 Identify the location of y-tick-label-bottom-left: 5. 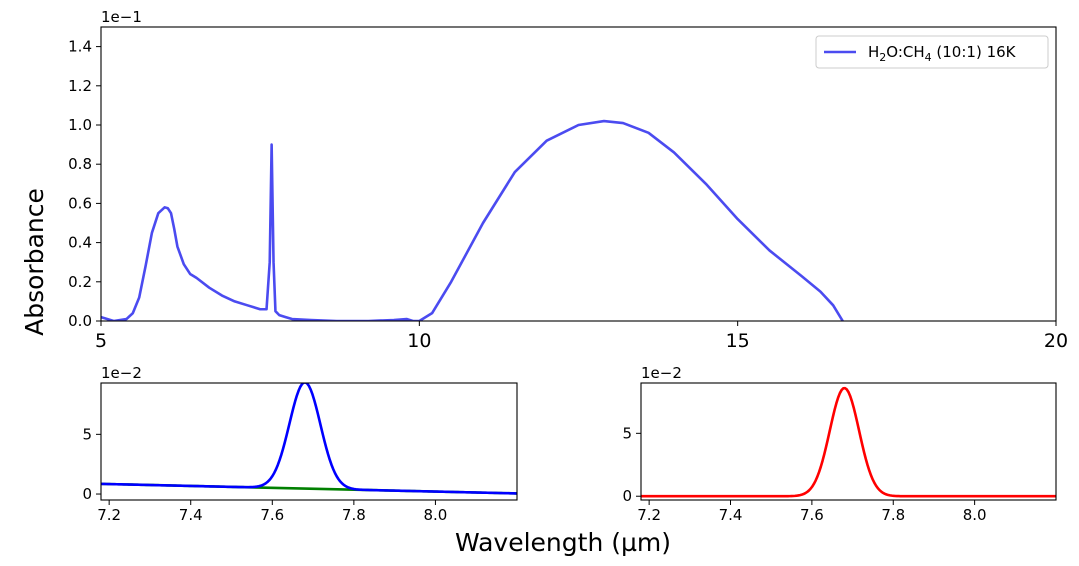
(87, 434).